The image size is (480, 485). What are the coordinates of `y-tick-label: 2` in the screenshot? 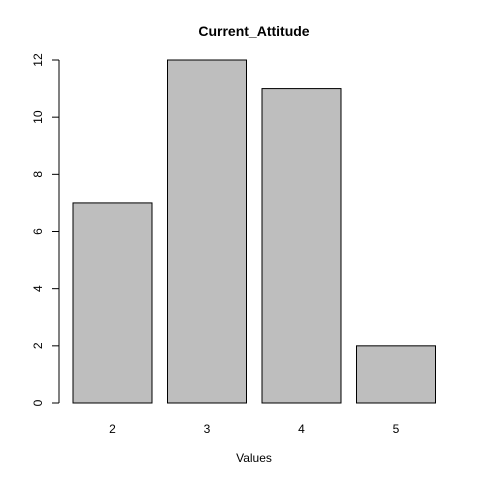 It's located at (38, 345).